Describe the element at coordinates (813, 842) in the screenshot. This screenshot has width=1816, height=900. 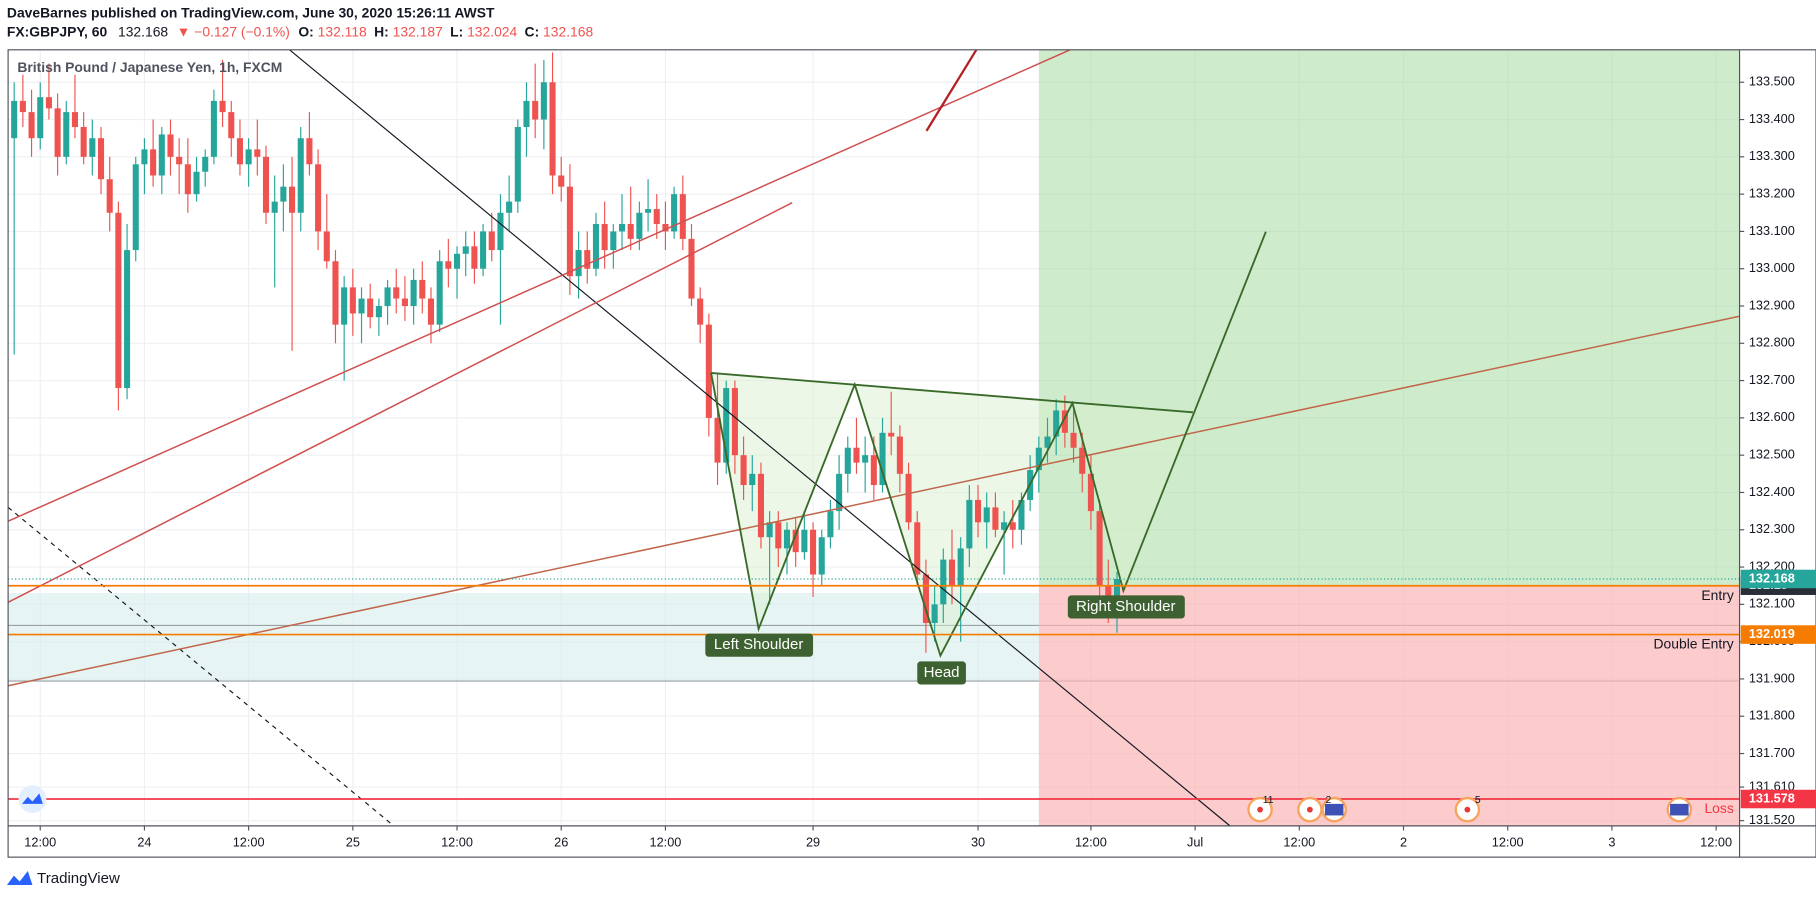
I see `x-tick-label: 29` at that location.